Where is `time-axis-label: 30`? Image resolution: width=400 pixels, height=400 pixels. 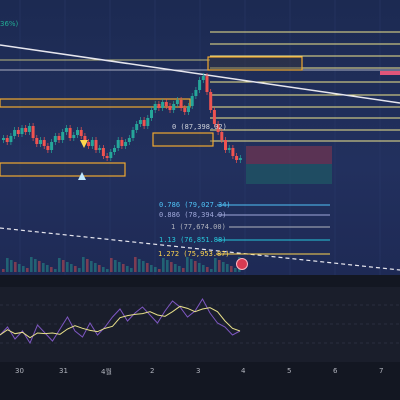
time-axis-label: 30 is located at coordinates (19, 371).